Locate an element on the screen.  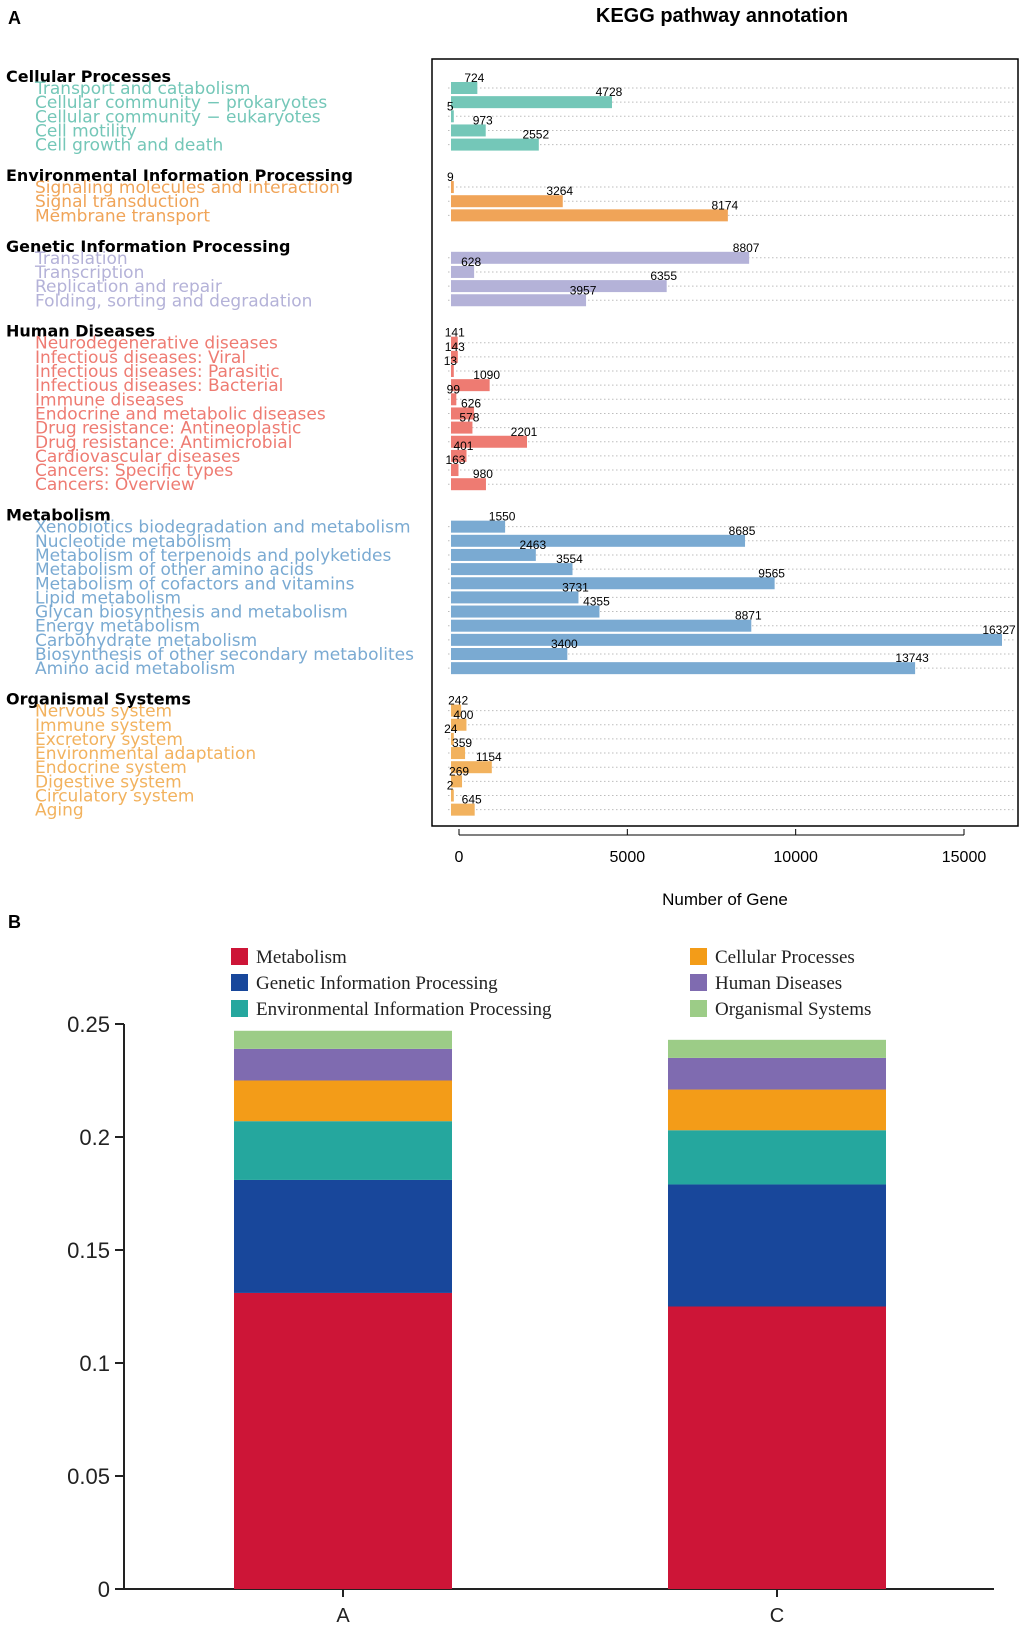
legend-swatch-environmental-information-processing is located at coordinates (239, 1008).